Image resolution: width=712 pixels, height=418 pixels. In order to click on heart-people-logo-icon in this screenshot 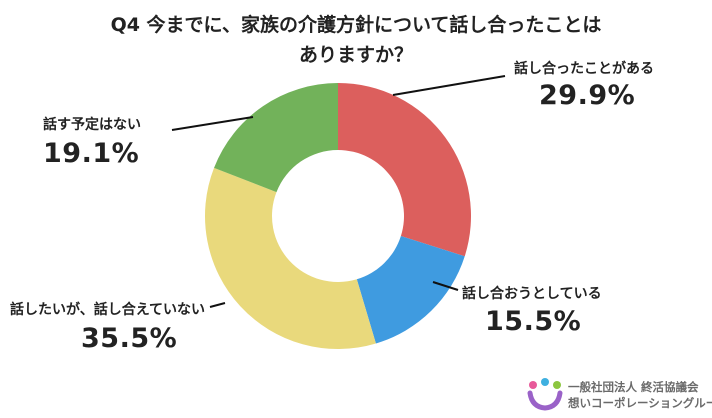, I will do `click(545, 394)`.